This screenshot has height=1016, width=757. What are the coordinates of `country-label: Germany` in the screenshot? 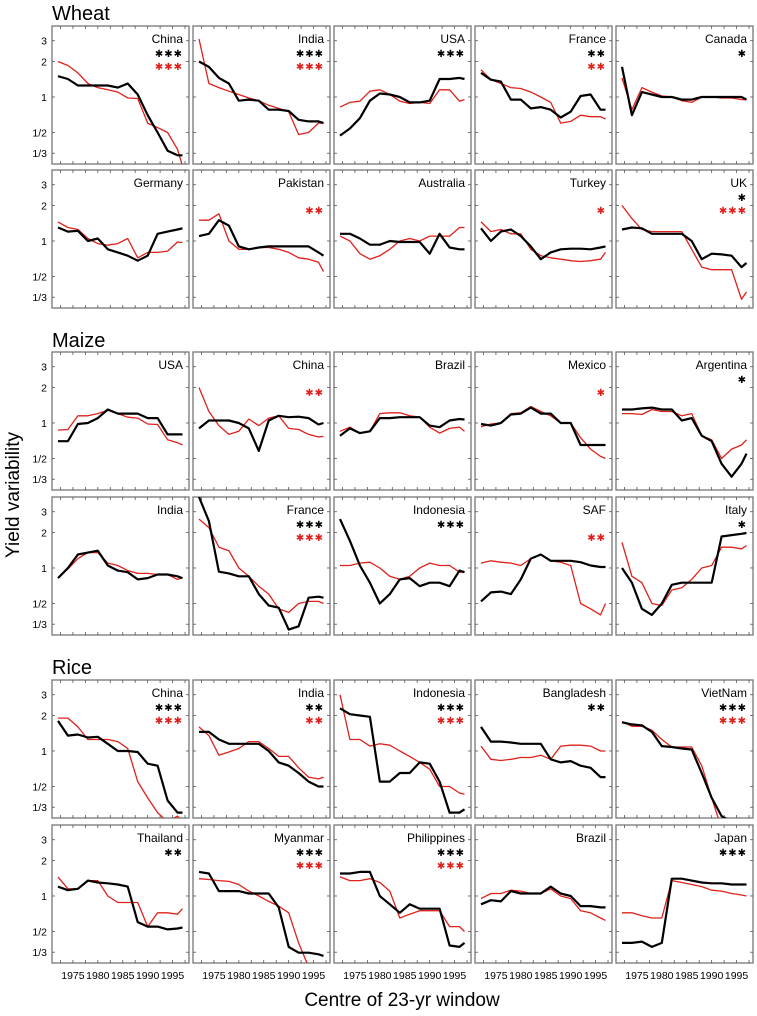 It's located at (158, 183).